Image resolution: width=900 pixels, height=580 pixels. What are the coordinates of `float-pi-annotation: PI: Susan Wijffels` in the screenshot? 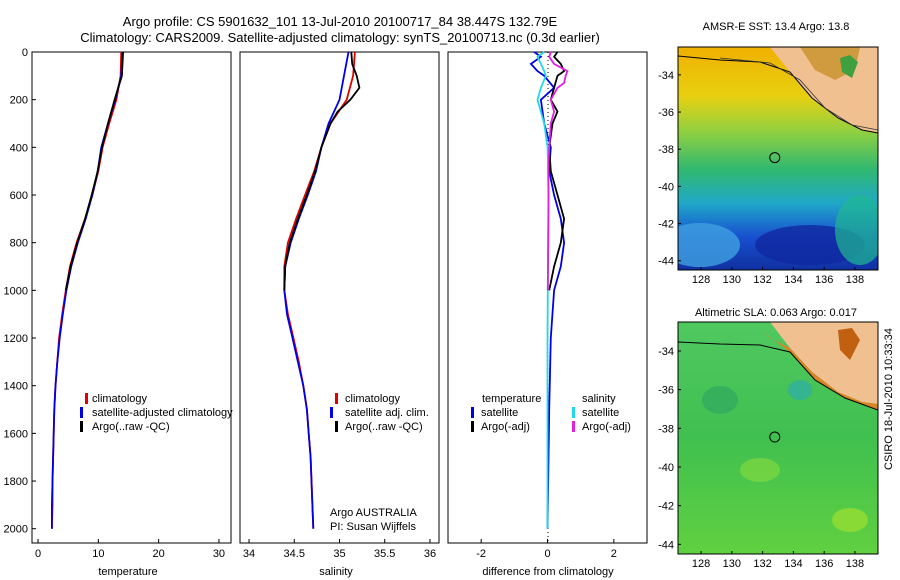 It's located at (373, 527).